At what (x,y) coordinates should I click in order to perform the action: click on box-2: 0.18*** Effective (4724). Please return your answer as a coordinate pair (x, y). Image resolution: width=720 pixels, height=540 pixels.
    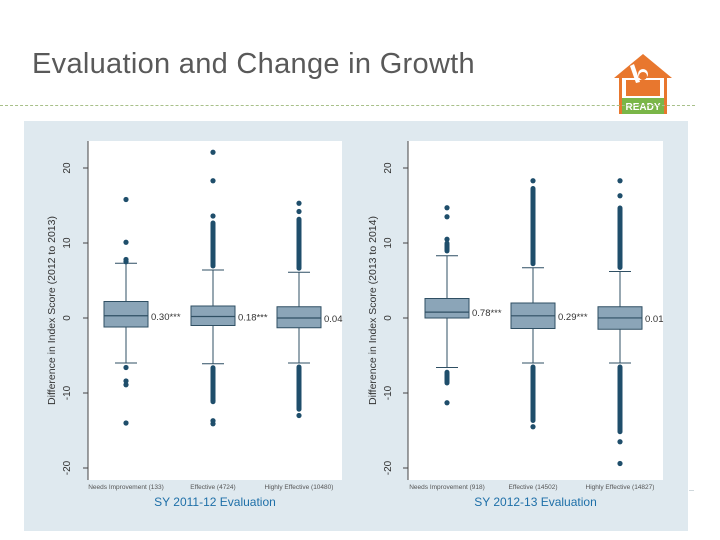
    Looking at the image, I should click on (229, 320).